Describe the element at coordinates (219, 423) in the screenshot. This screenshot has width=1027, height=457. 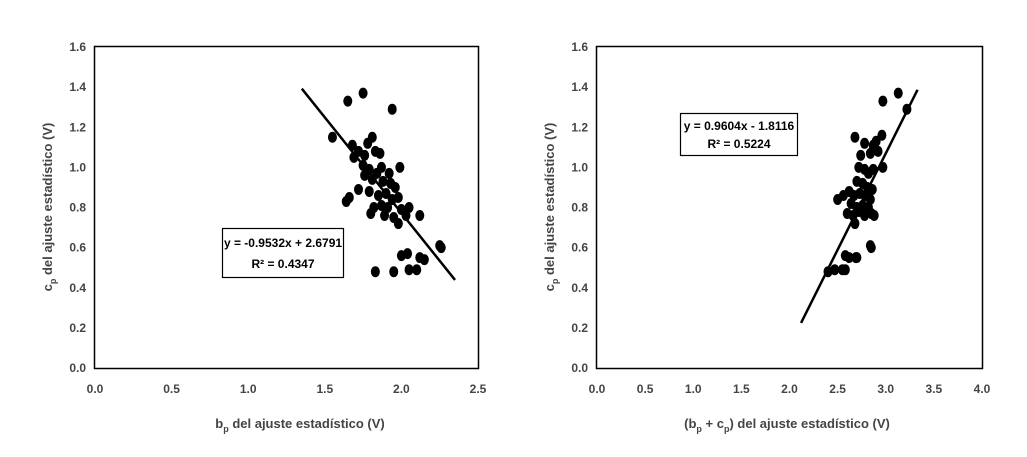
I see `x-axis-title-main: b` at that location.